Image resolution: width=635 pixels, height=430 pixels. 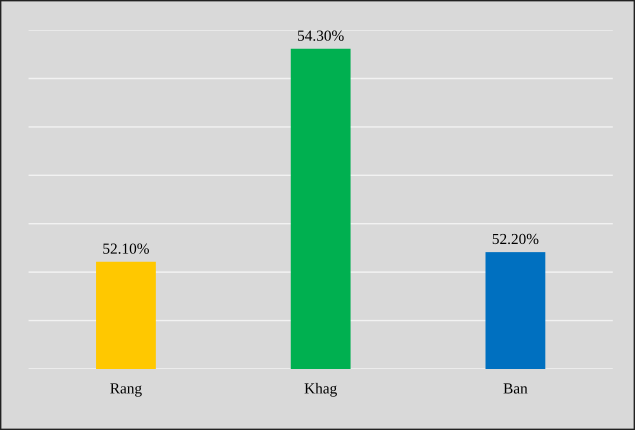 What do you see at coordinates (126, 390) in the screenshot?
I see `x-tick-label: Rang` at bounding box center [126, 390].